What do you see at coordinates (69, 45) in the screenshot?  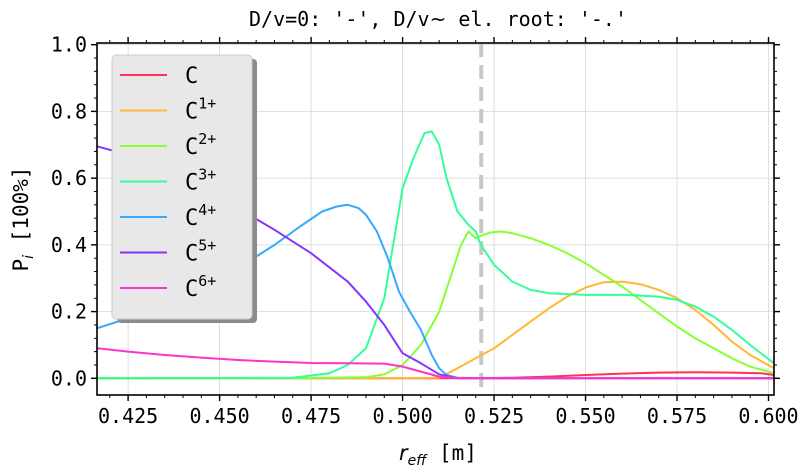 I see `y-tick-label: 1.0` at bounding box center [69, 45].